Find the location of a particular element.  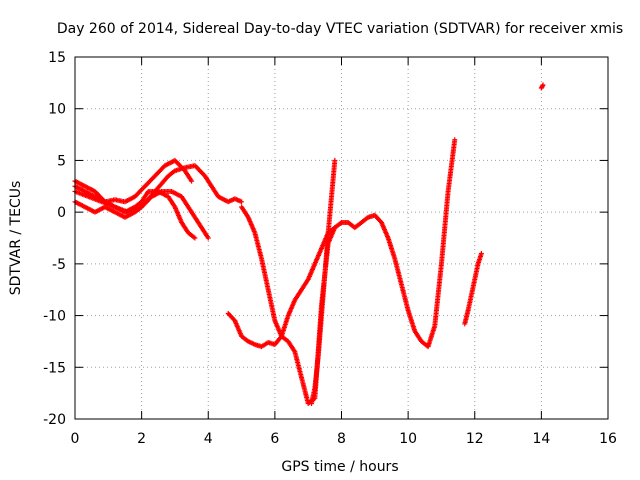

x-tick-label: 8 is located at coordinates (341, 439).